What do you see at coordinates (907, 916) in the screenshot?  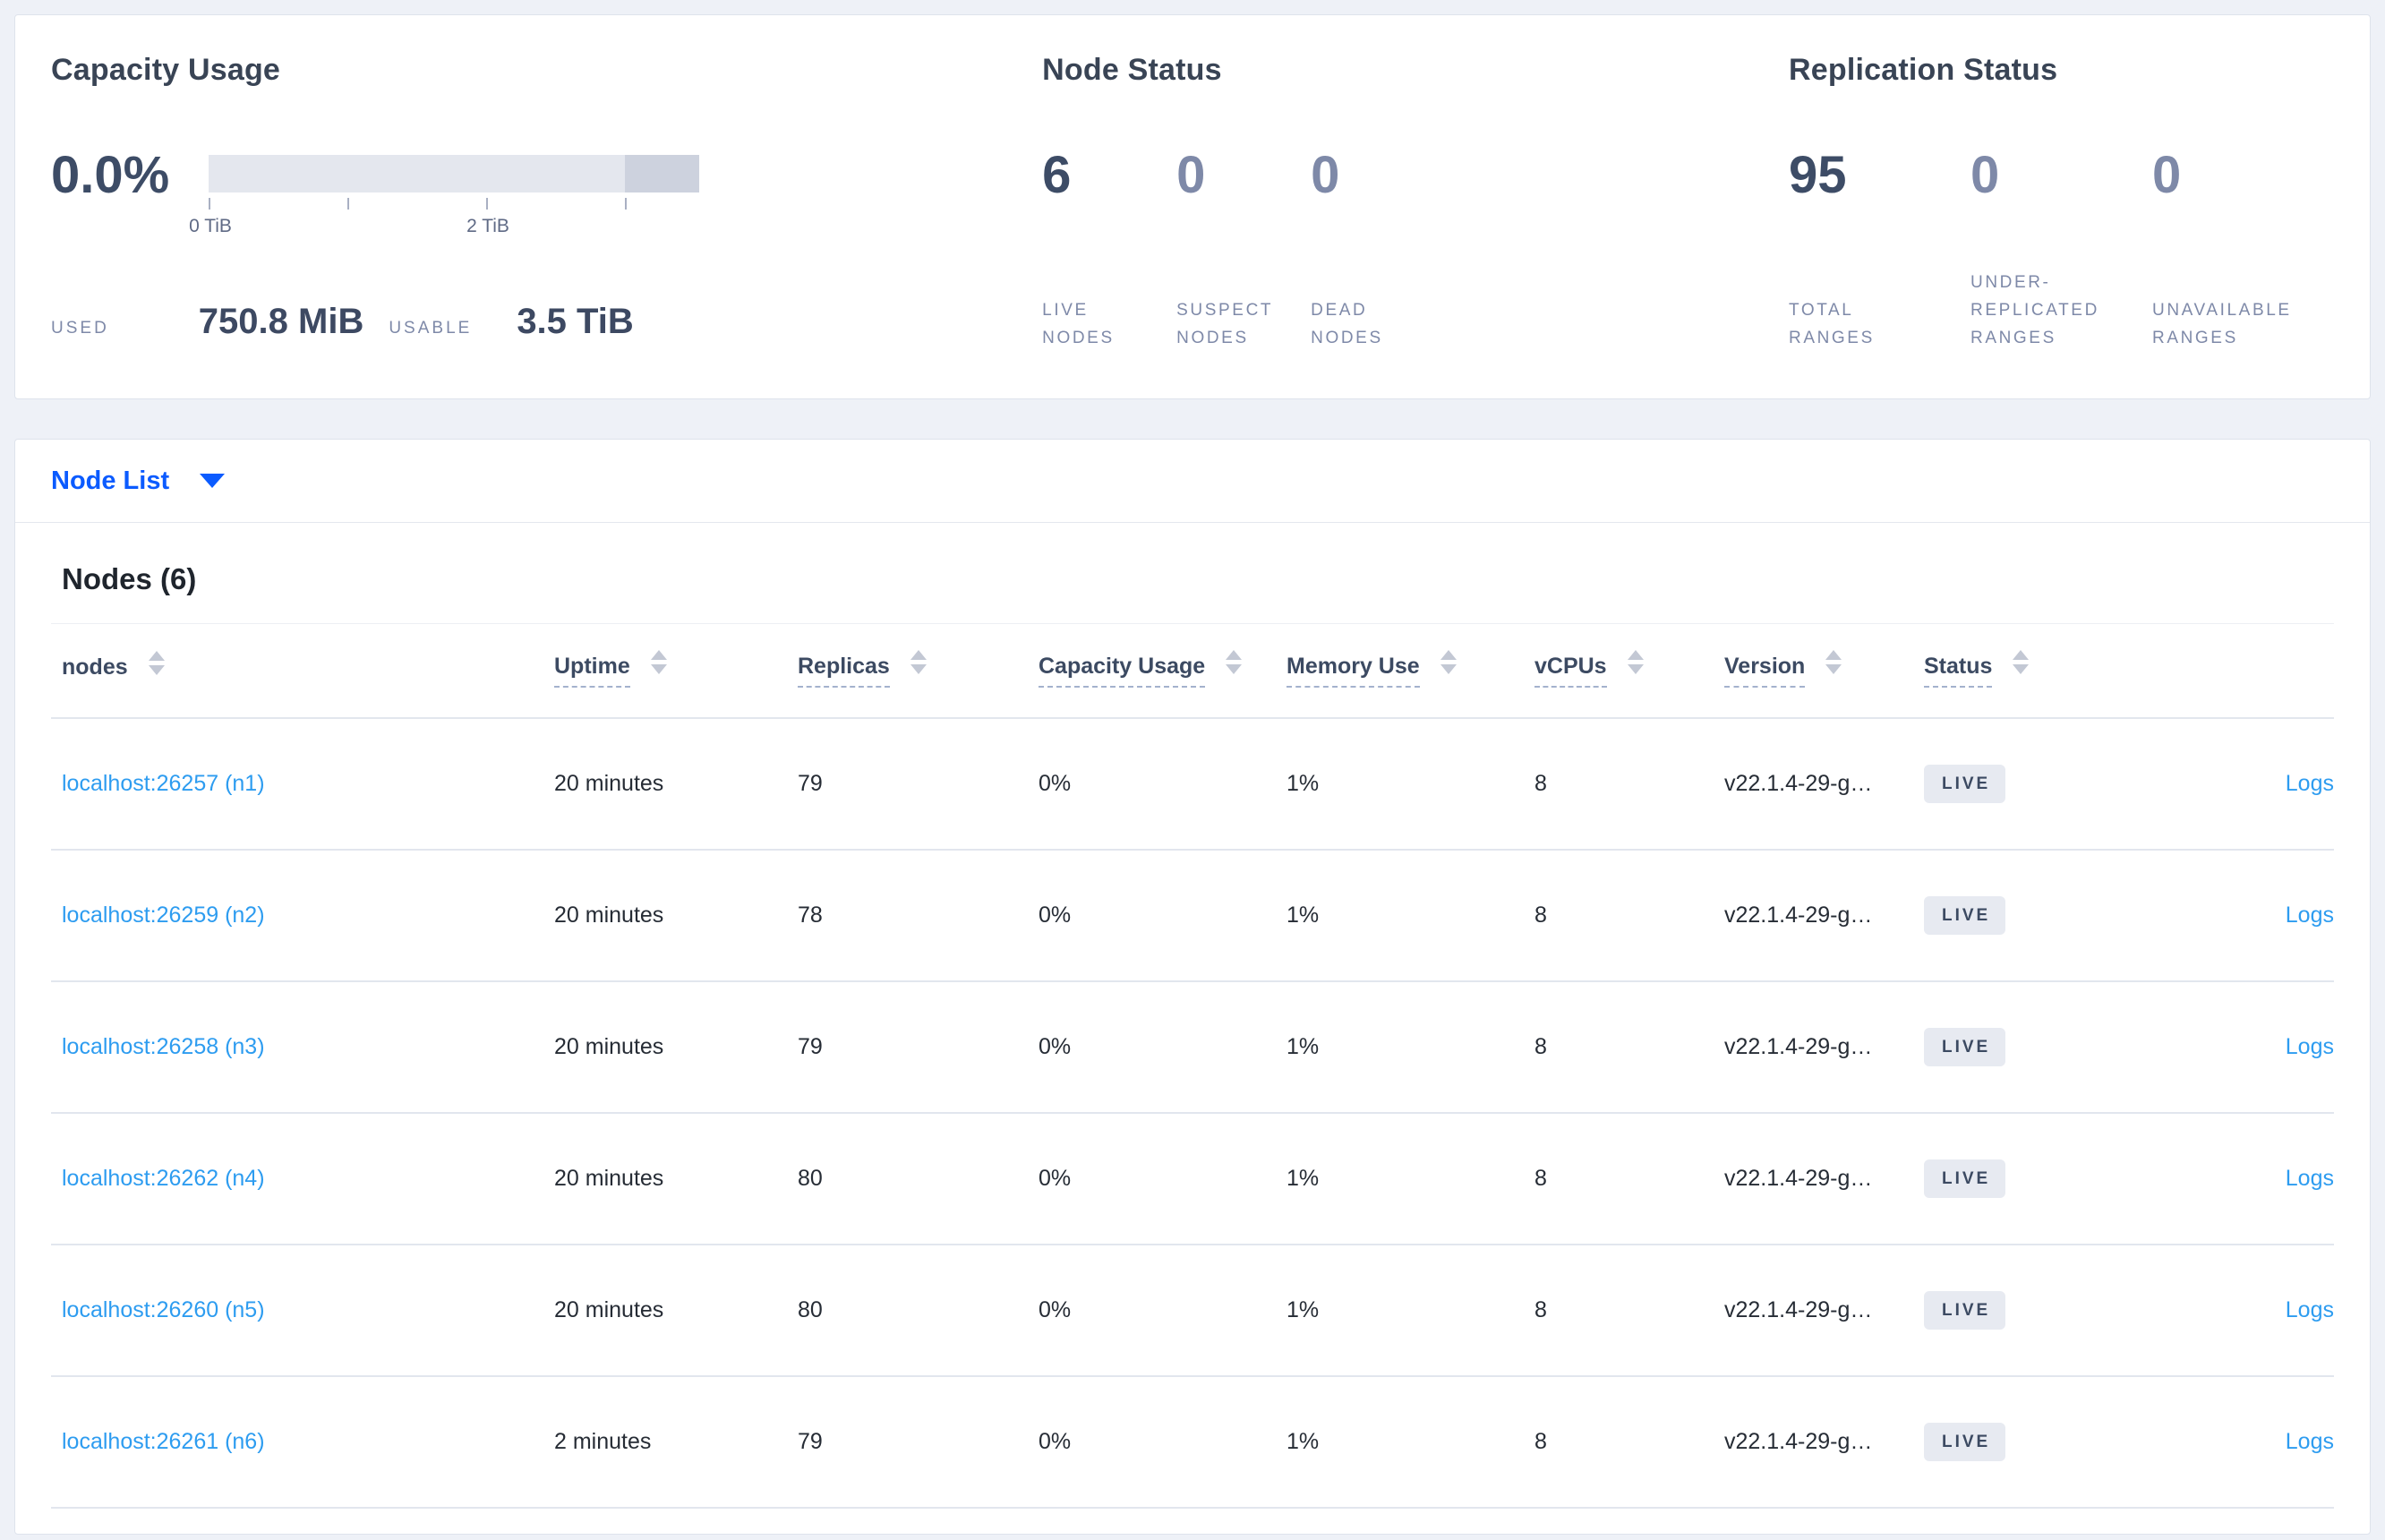 I see `replicas-cell: 78` at bounding box center [907, 916].